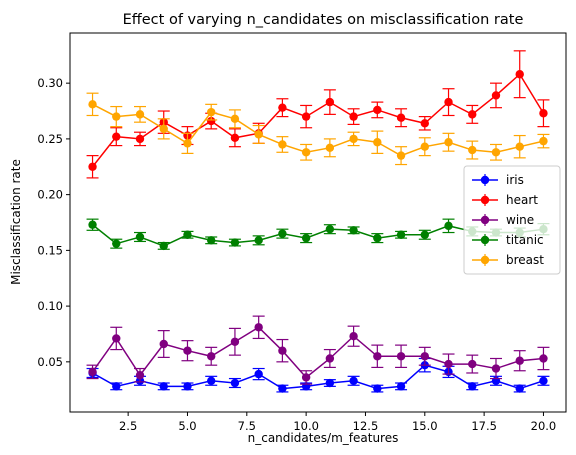 This screenshot has width=576, height=455. What do you see at coordinates (525, 240) in the screenshot?
I see `legend-label: titanic` at bounding box center [525, 240].